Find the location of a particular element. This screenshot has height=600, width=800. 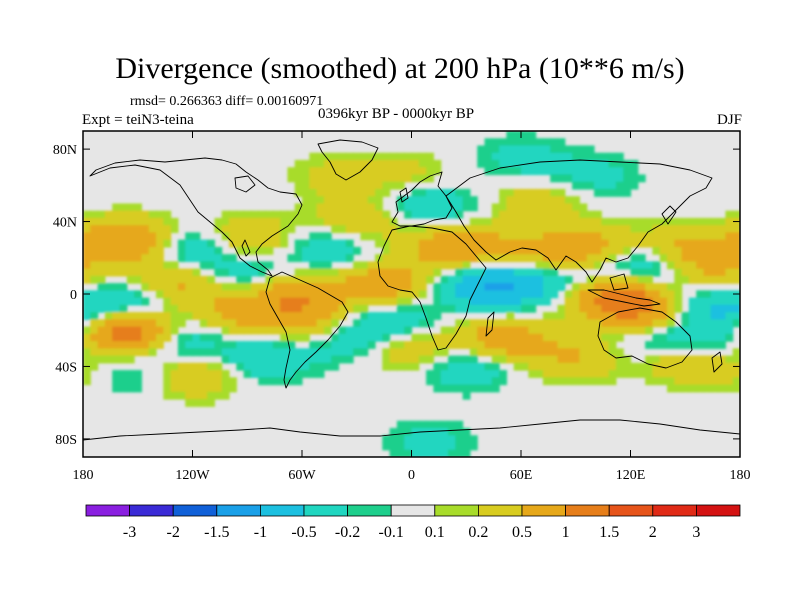

colorbar-swatch is located at coordinates (456, 510).